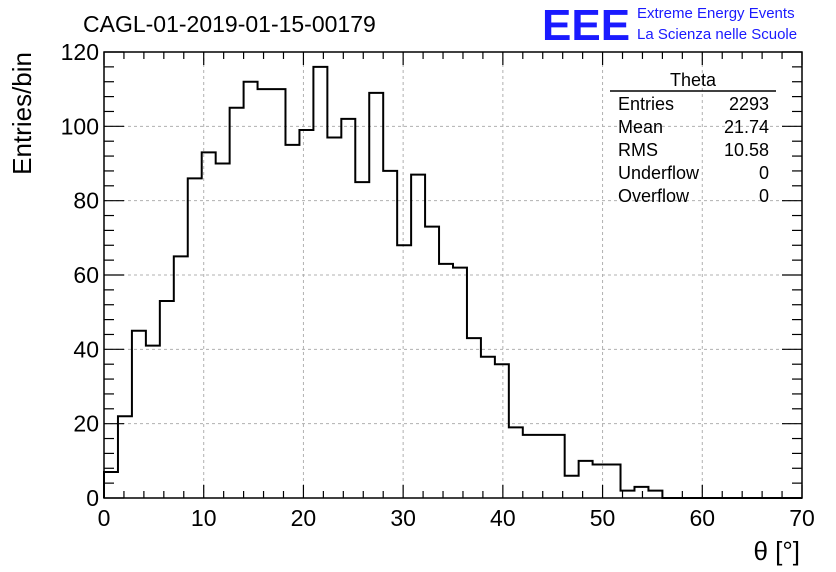 The image size is (836, 572). What do you see at coordinates (586, 25) in the screenshot?
I see `eee-logo-mark: EEE` at bounding box center [586, 25].